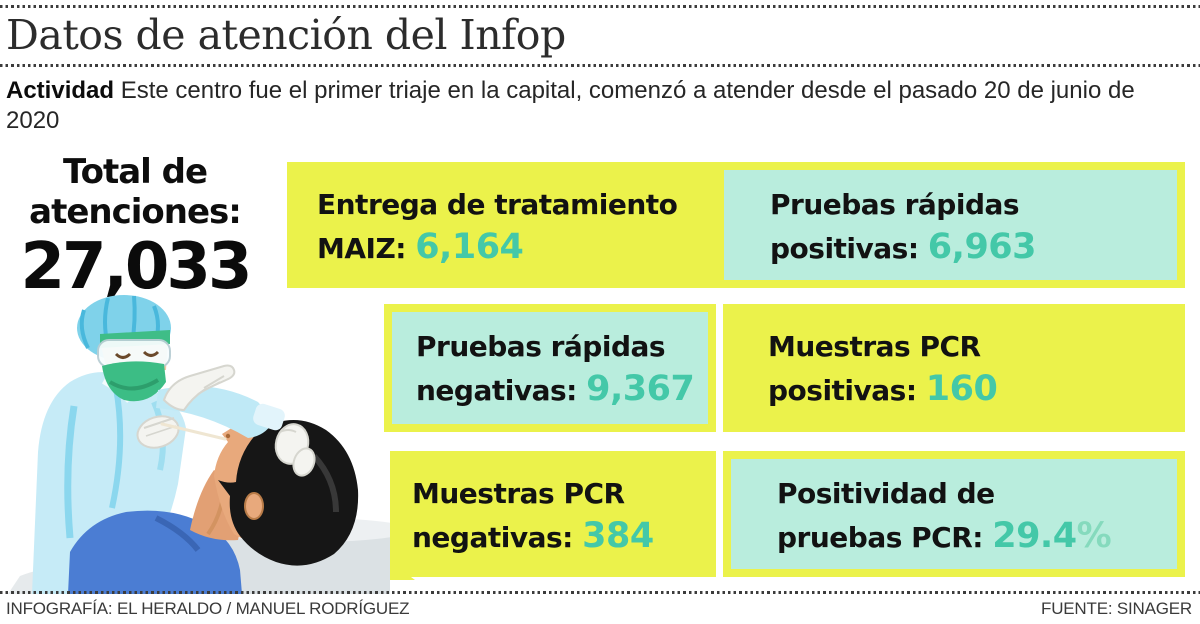  I want to click on stat-value-suffix: %, so click(1094, 536).